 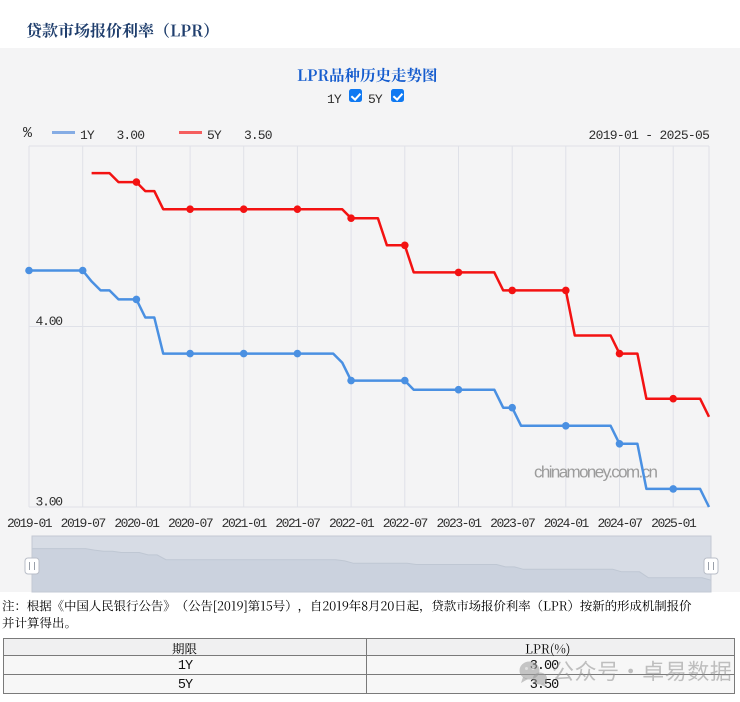 What do you see at coordinates (674, 523) in the screenshot?
I see `svg-text: 2025-01` at bounding box center [674, 523].